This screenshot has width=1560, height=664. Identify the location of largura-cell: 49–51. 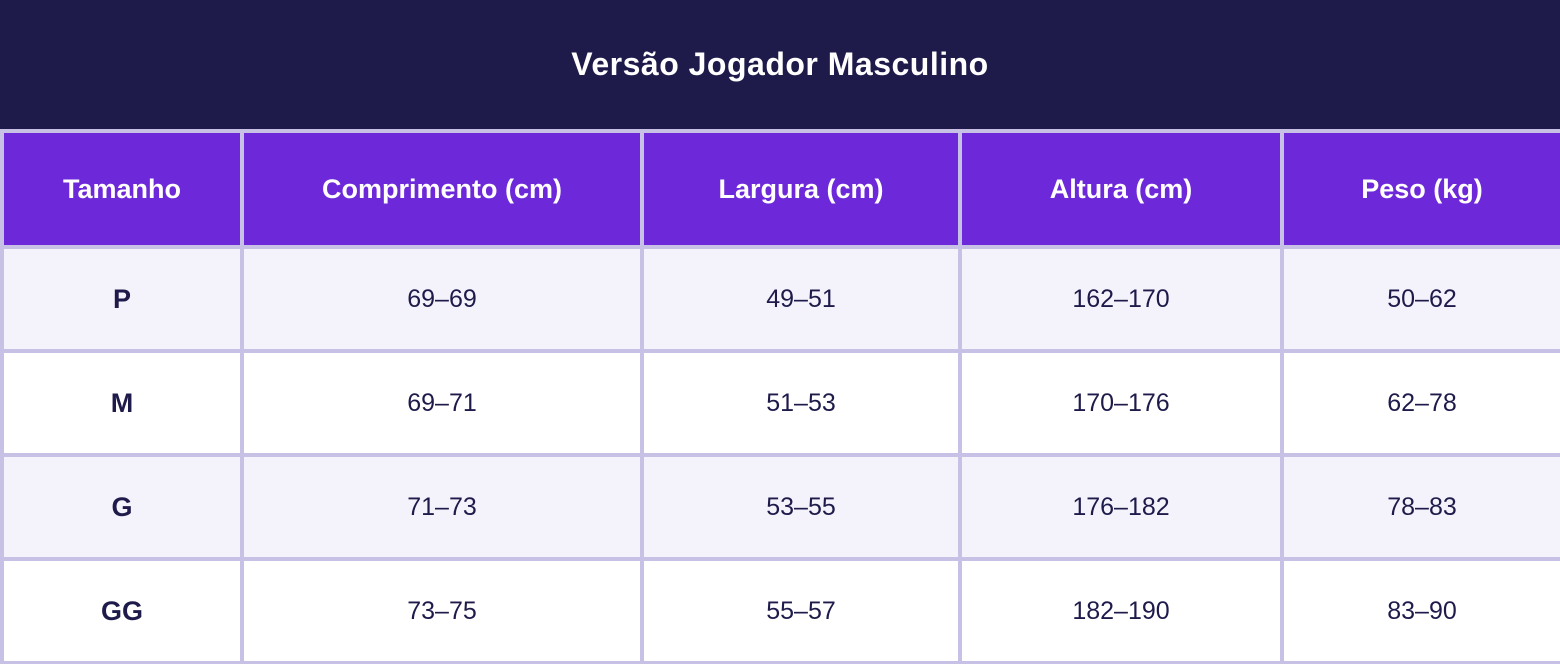
(801, 299).